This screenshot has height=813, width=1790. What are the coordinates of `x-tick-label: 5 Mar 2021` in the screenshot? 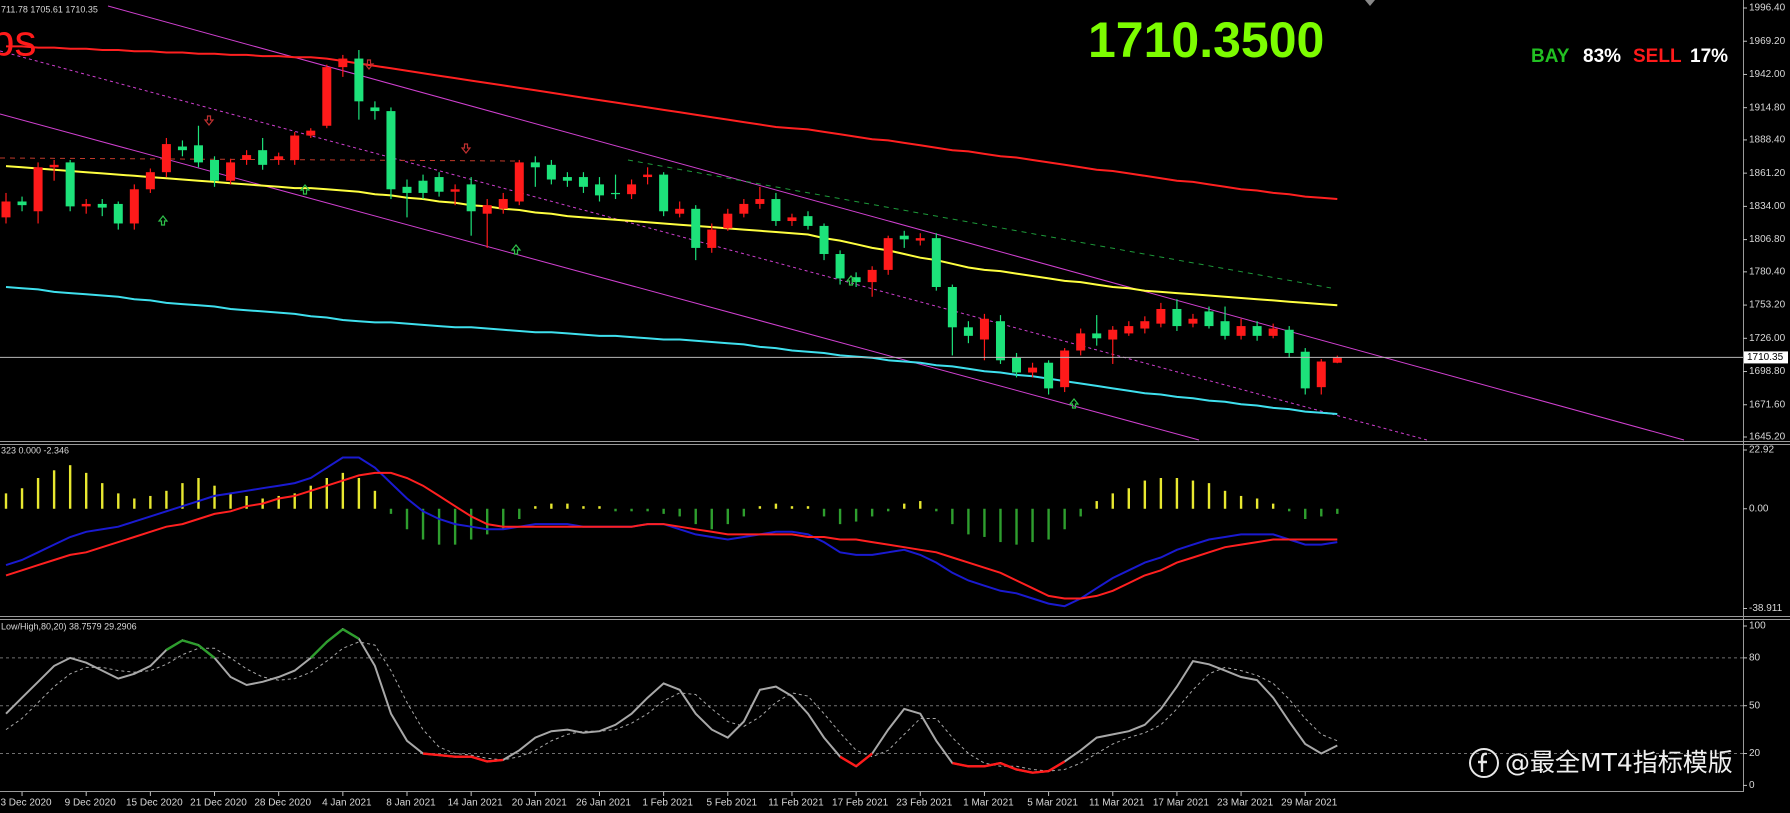 It's located at (1052, 803).